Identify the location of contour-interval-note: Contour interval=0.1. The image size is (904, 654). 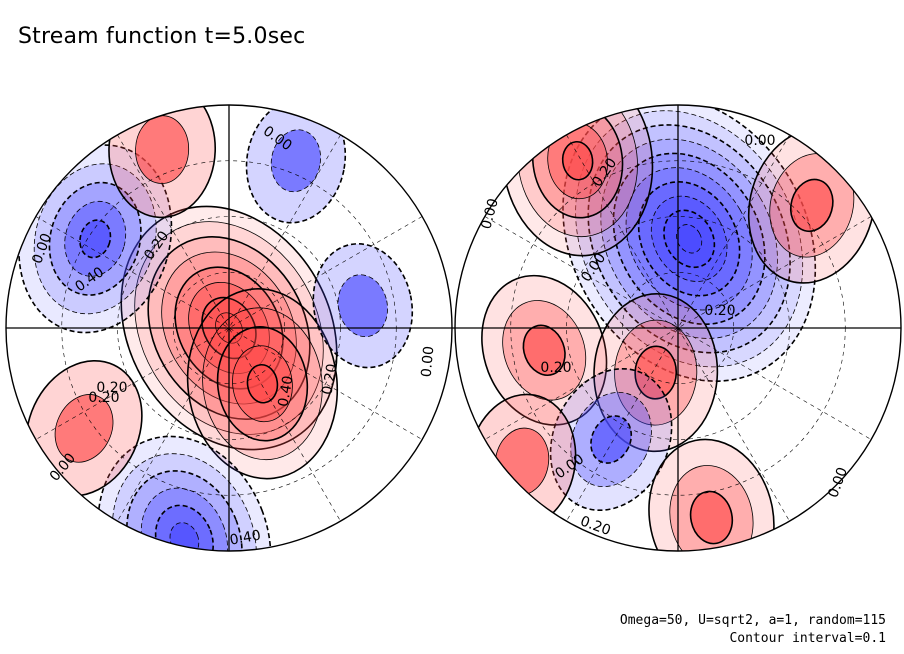
(807, 638).